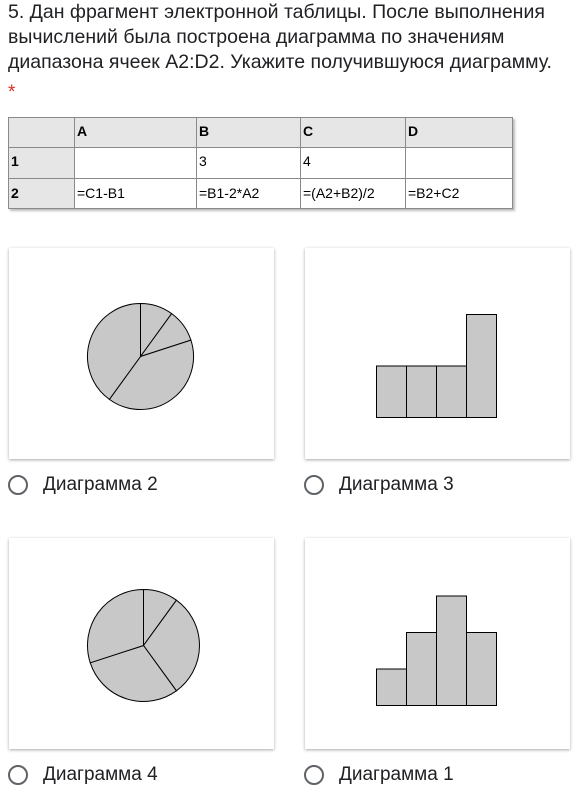  I want to click on column-header-a: A, so click(135, 132).